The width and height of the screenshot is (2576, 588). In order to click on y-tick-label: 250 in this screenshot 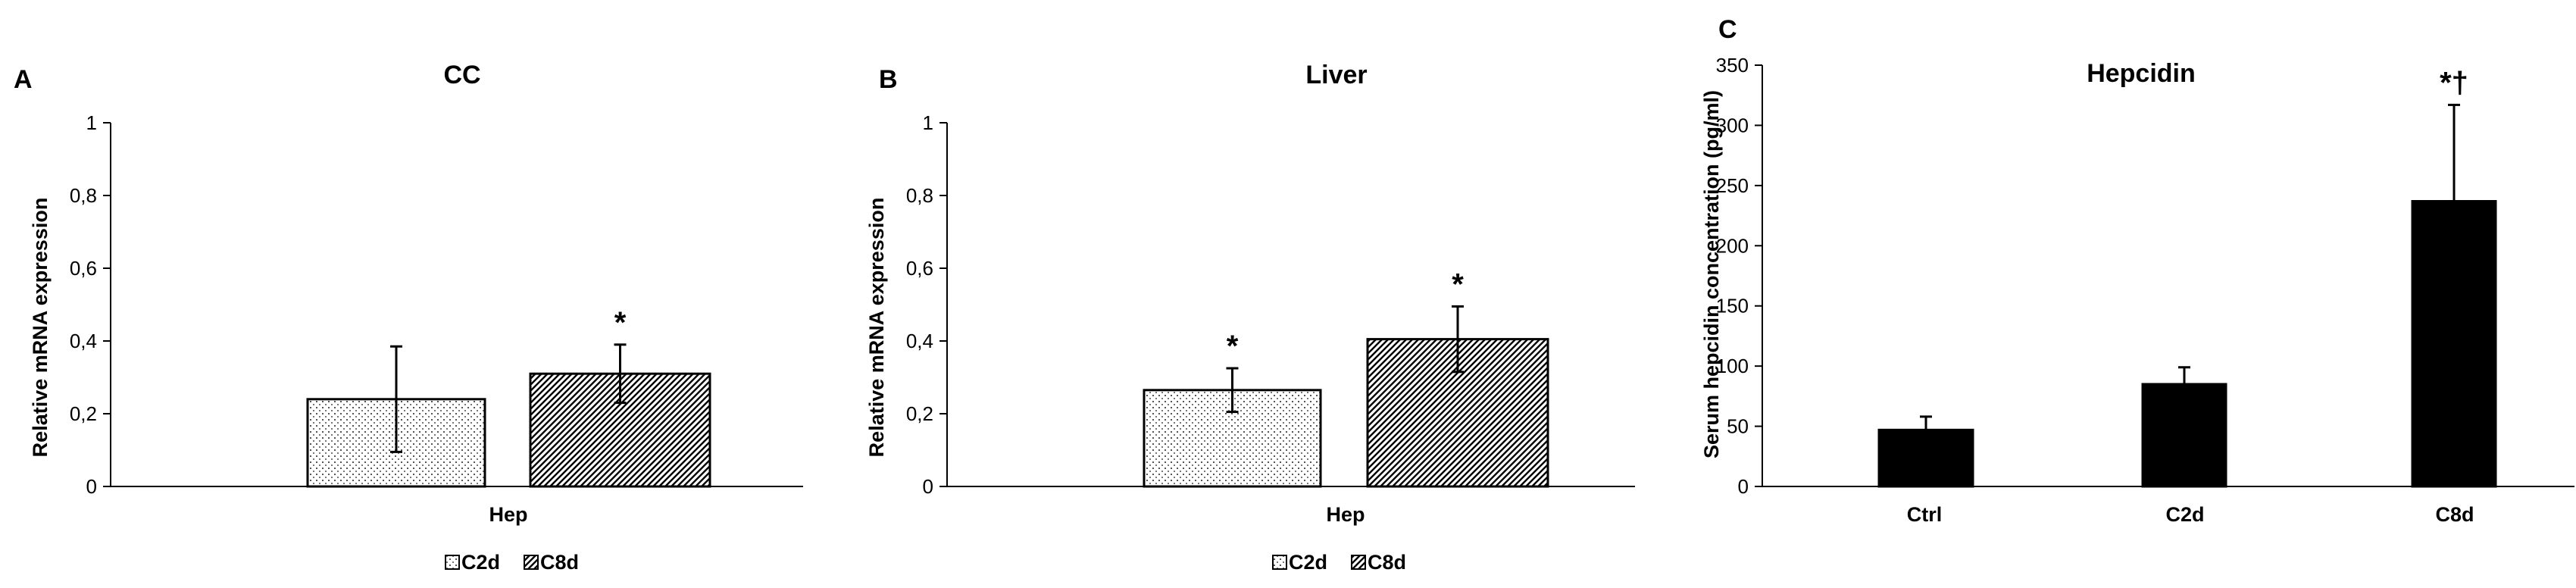, I will do `click(1732, 185)`.